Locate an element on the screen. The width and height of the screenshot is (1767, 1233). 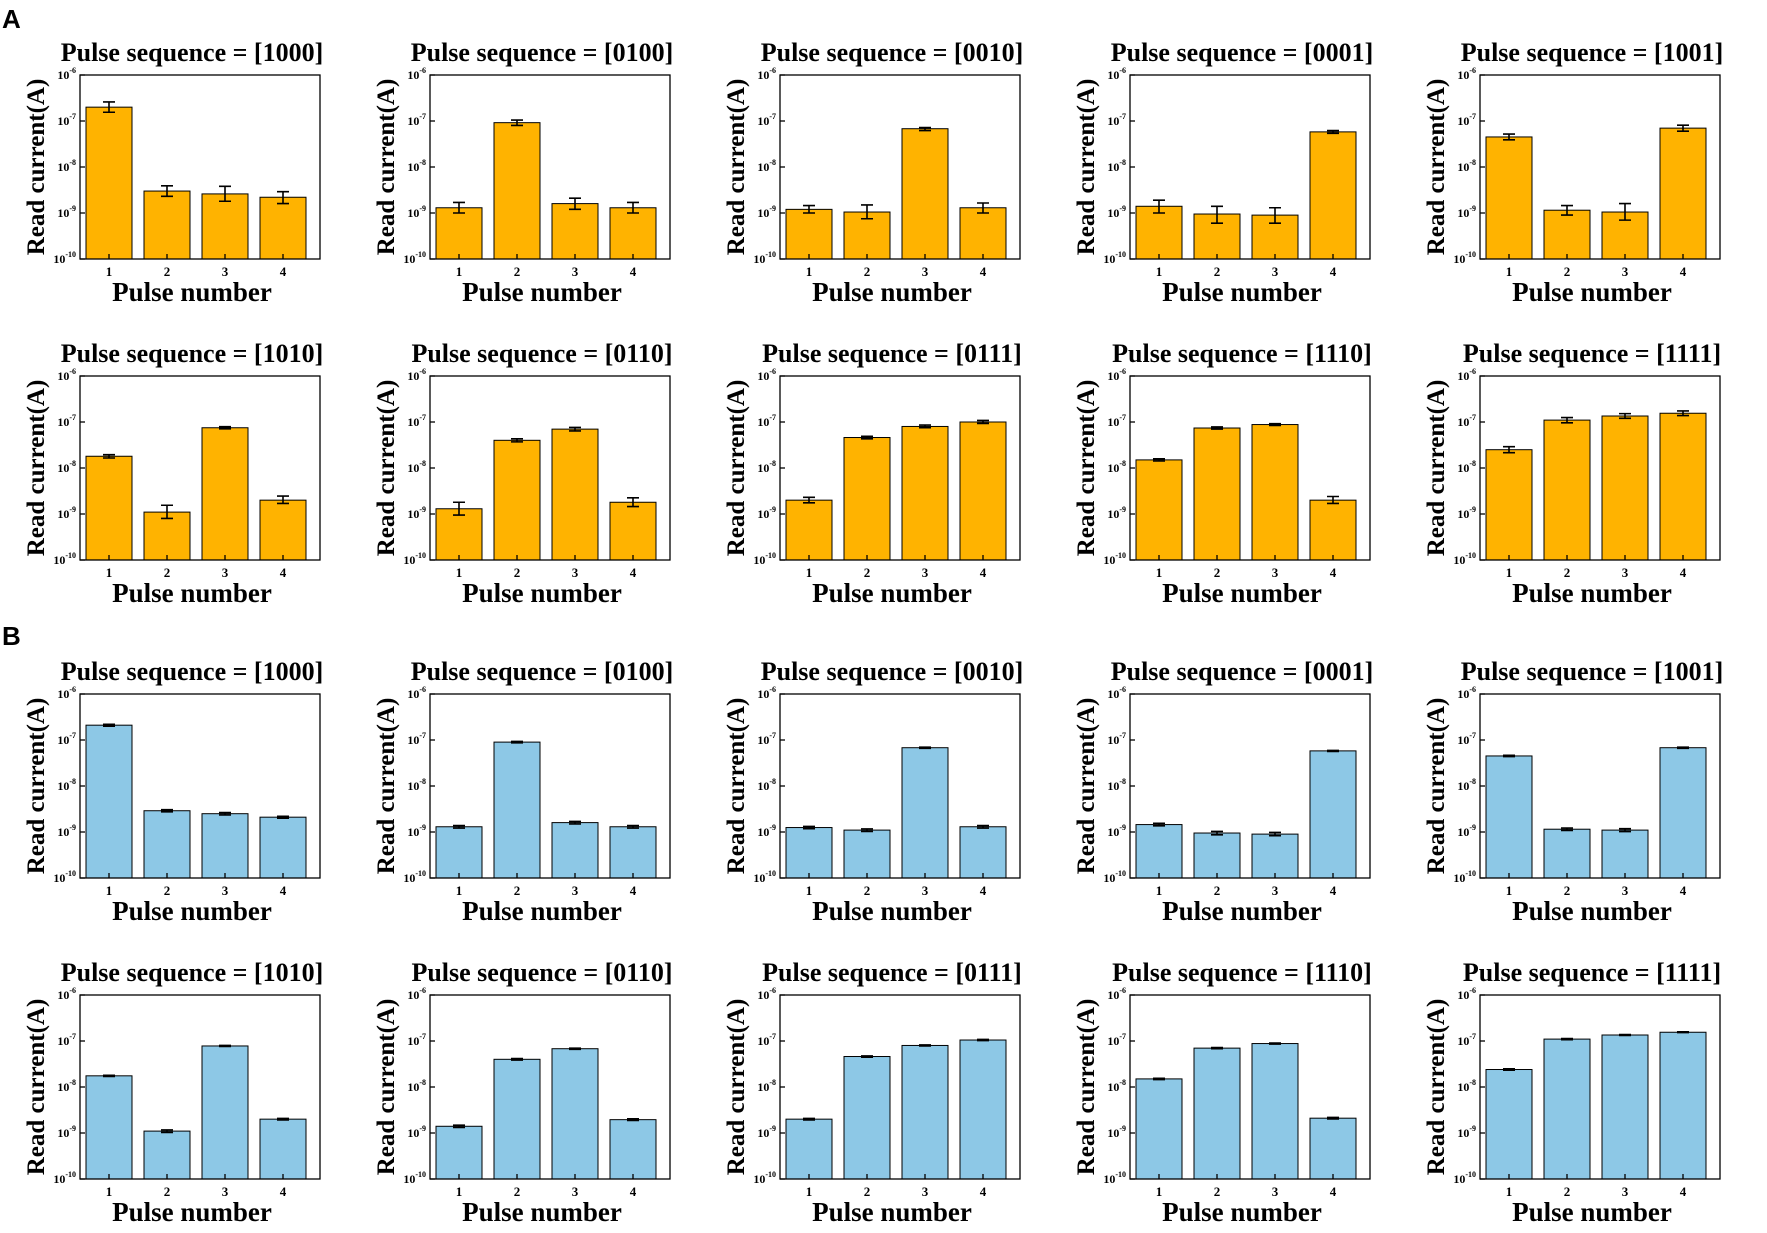
subplot-title: Pulse sequence = [0110] is located at coordinates (541, 353).